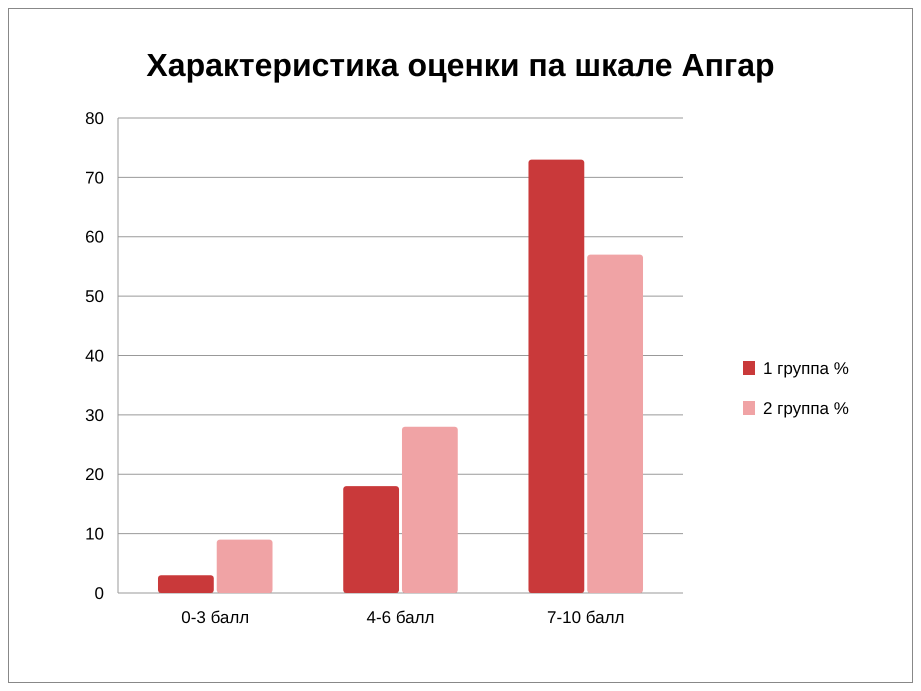  Describe the element at coordinates (806, 368) in the screenshot. I see `legend-label: 1 группа %` at that location.